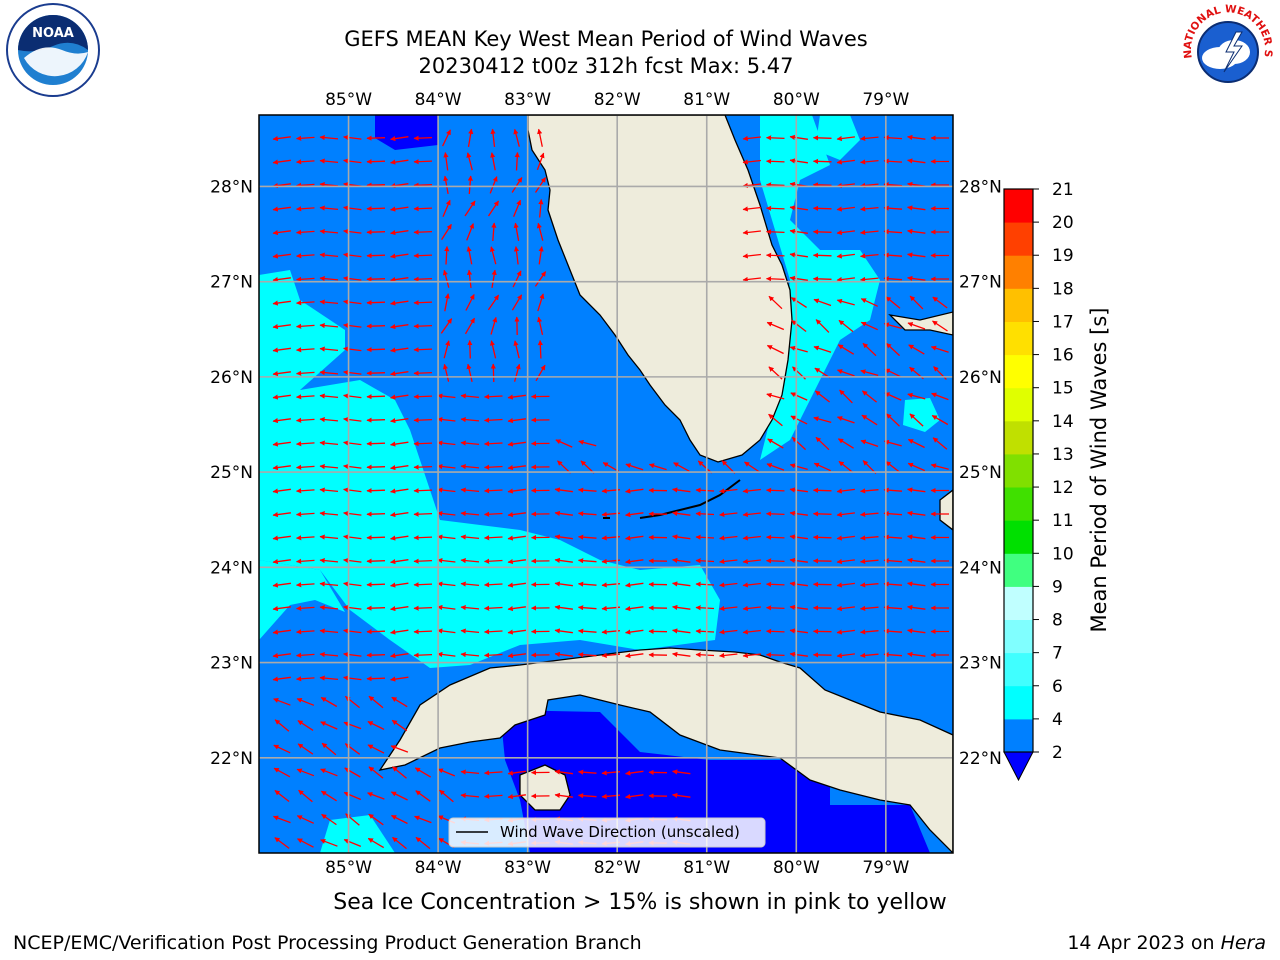 The height and width of the screenshot is (960, 1280). I want to click on colorbar-tick-label: 21, so click(1063, 190).